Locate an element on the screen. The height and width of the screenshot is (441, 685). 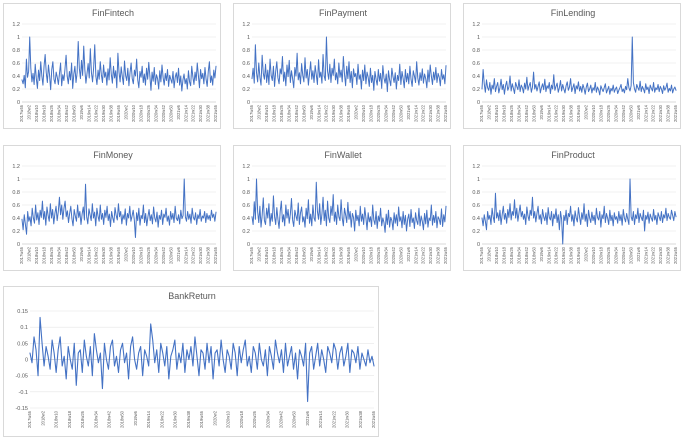
series-line-finlending is located at coordinates (579, 66).